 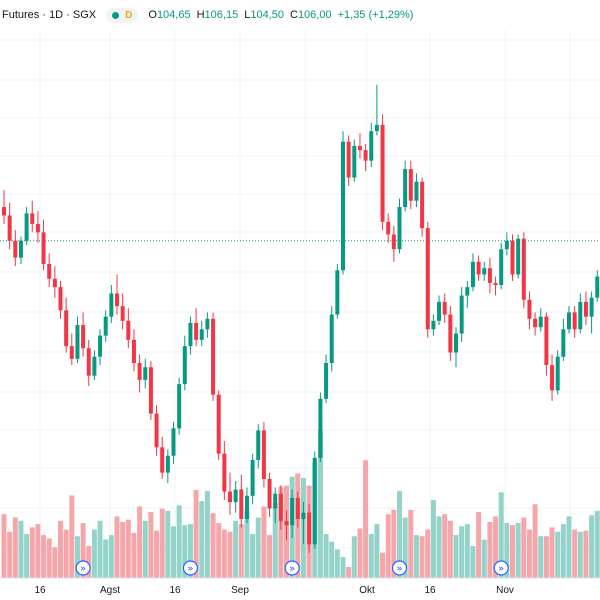 I want to click on high-label: H, so click(x=200, y=15).